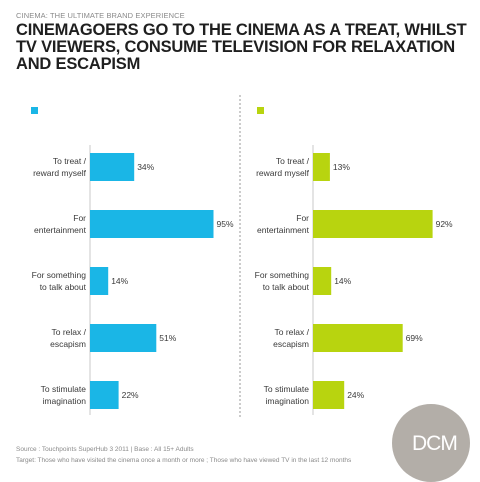 The height and width of the screenshot is (482, 480). I want to click on category-label-cinema: For, so click(79, 218).